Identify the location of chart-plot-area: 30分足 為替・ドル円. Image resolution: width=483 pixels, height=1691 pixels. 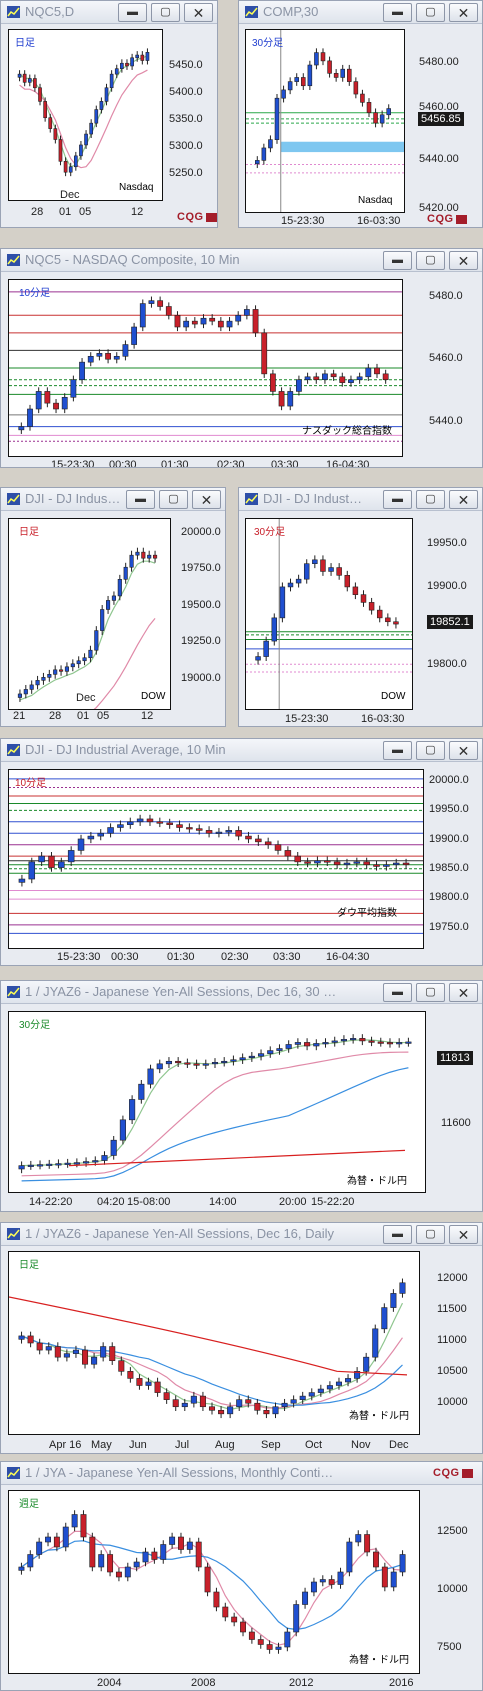
(217, 1102).